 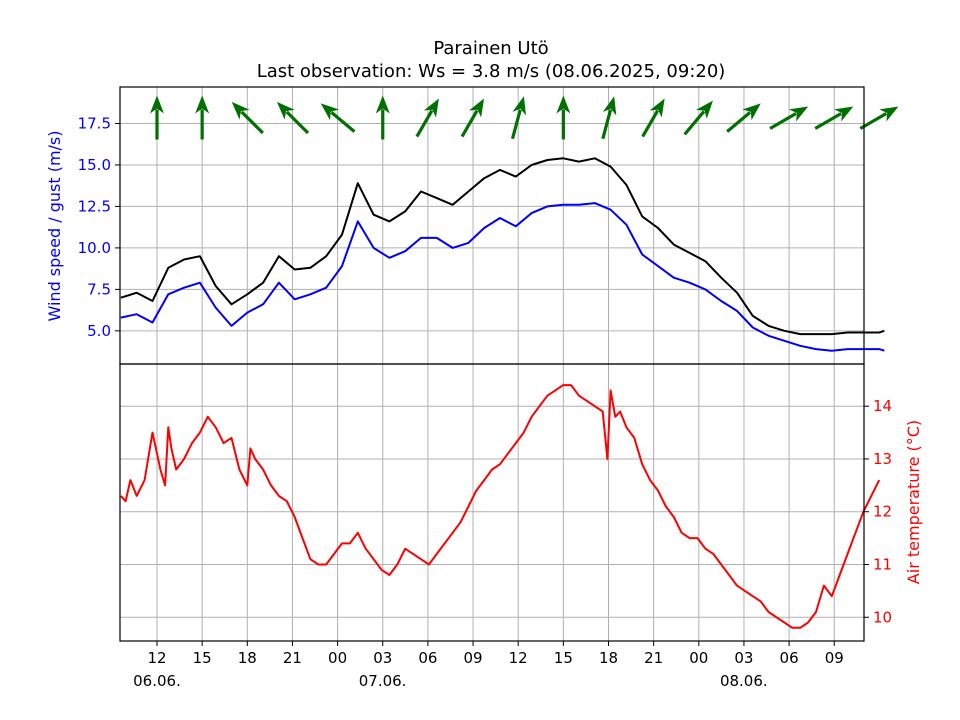 What do you see at coordinates (882, 617) in the screenshot?
I see `temperature-y-tick-label: 10` at bounding box center [882, 617].